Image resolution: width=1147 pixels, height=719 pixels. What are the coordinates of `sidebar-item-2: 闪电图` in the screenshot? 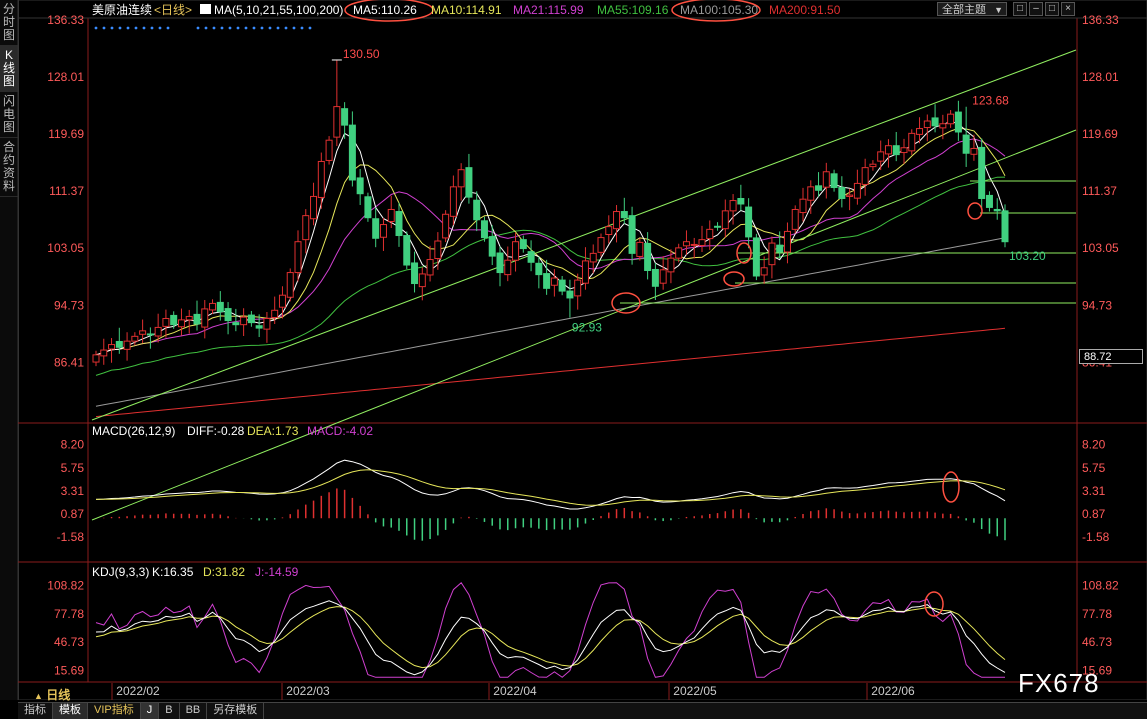 It's located at (9, 115).